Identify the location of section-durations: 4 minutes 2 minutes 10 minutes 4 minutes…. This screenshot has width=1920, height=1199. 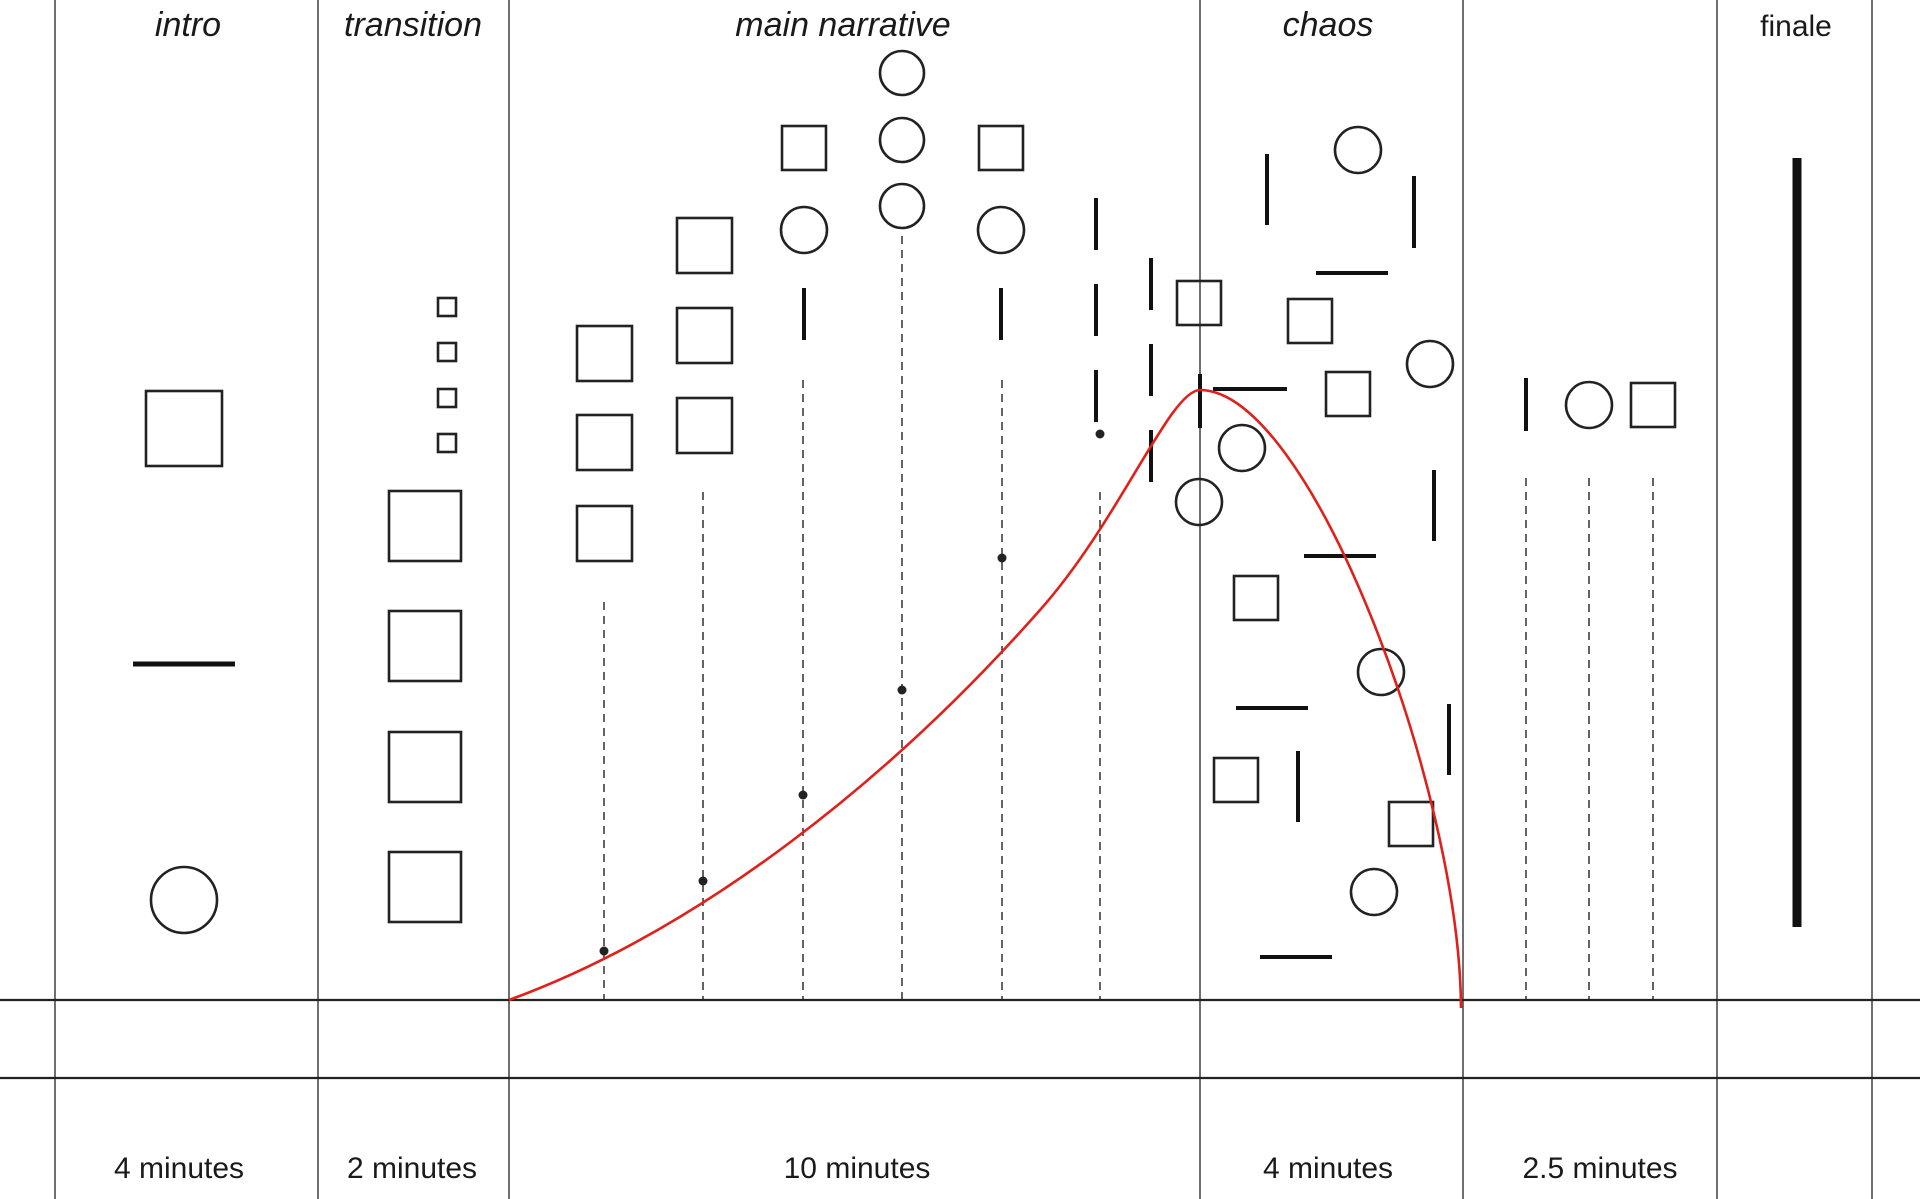
(896, 1168).